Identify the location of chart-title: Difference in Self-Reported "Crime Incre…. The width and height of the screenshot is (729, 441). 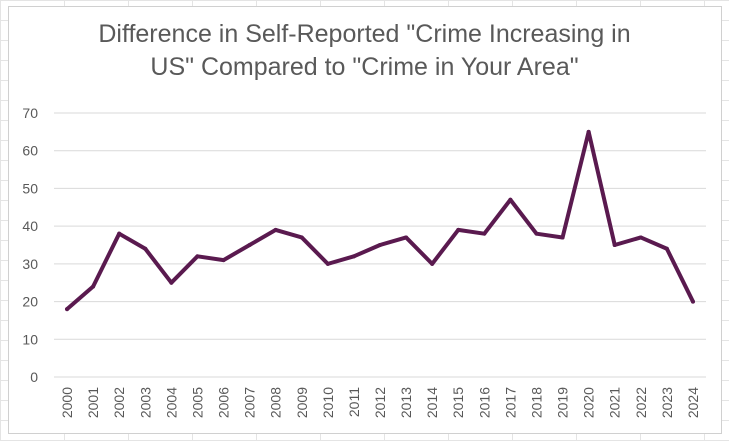
(364, 51).